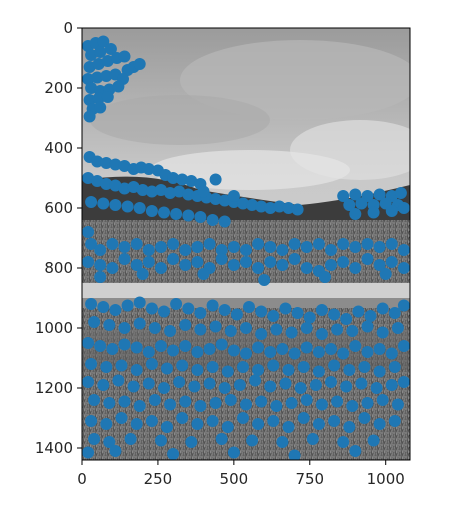  What do you see at coordinates (54, 388) in the screenshot?
I see `y-tick-label: 1200` at bounding box center [54, 388].